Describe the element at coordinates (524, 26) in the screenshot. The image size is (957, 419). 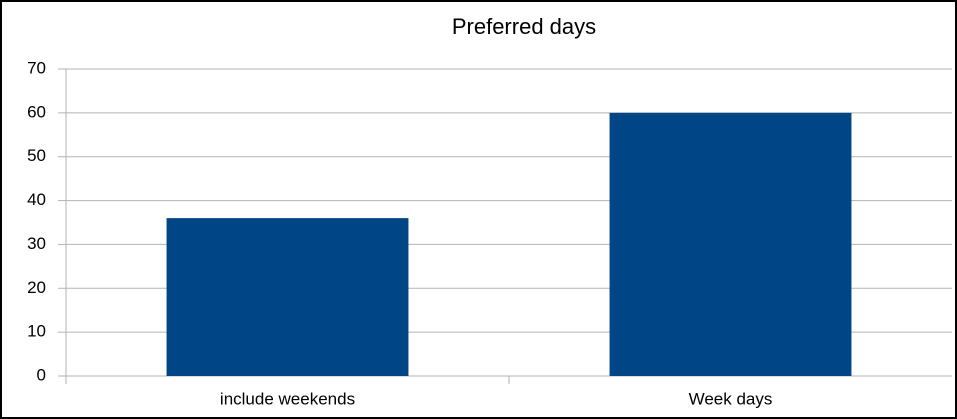
I see `chart-title: Preferred days` at that location.